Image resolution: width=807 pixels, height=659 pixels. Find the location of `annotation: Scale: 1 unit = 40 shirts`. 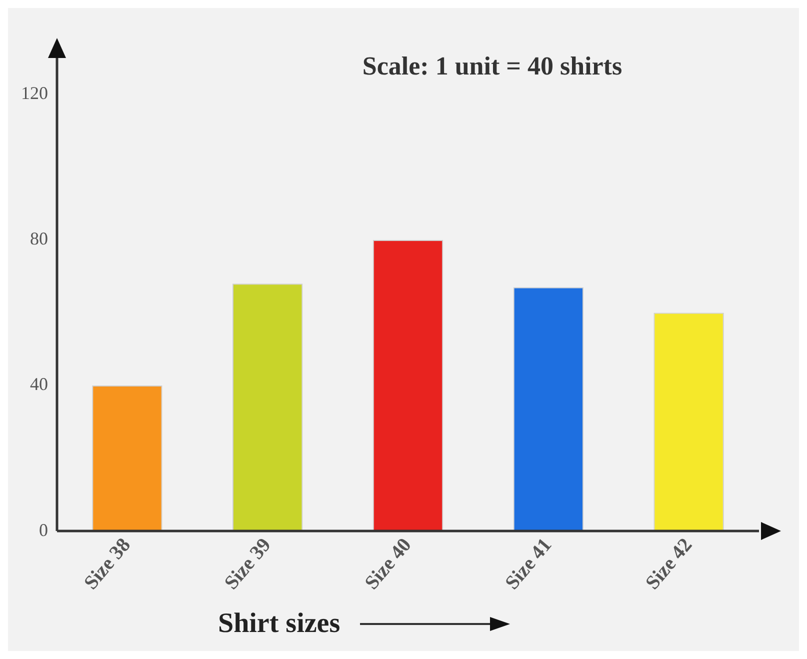

annotation: Scale: 1 unit = 40 shirts is located at coordinates (492, 66).